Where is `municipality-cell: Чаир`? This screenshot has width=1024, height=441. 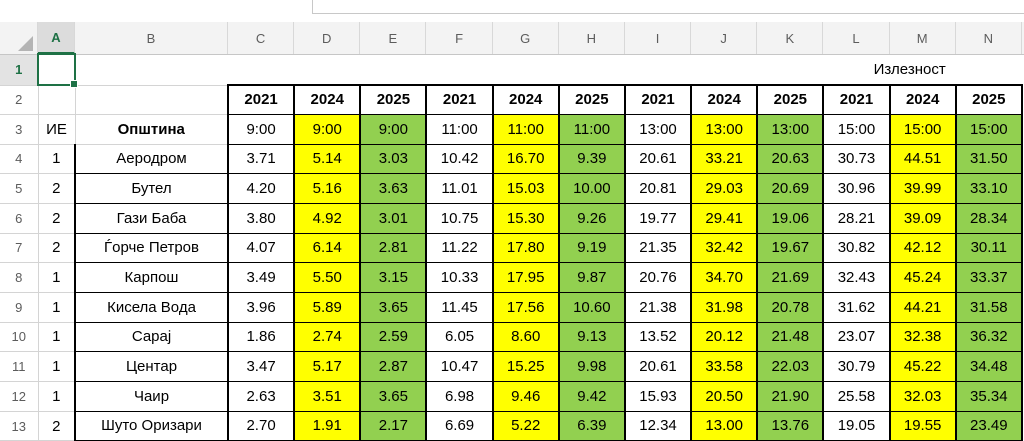
municipality-cell: Чаир is located at coordinates (151, 396).